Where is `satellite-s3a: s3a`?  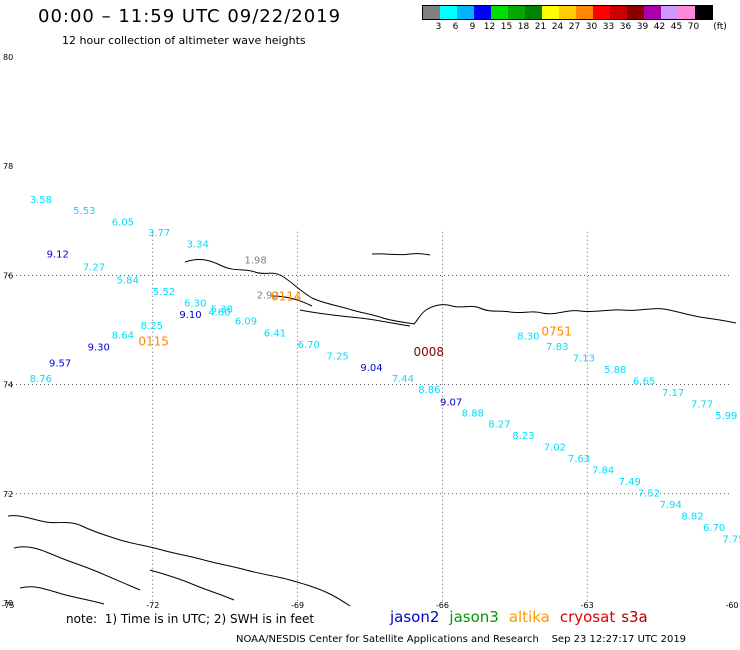
satellite-s3a: s3a is located at coordinates (634, 617).